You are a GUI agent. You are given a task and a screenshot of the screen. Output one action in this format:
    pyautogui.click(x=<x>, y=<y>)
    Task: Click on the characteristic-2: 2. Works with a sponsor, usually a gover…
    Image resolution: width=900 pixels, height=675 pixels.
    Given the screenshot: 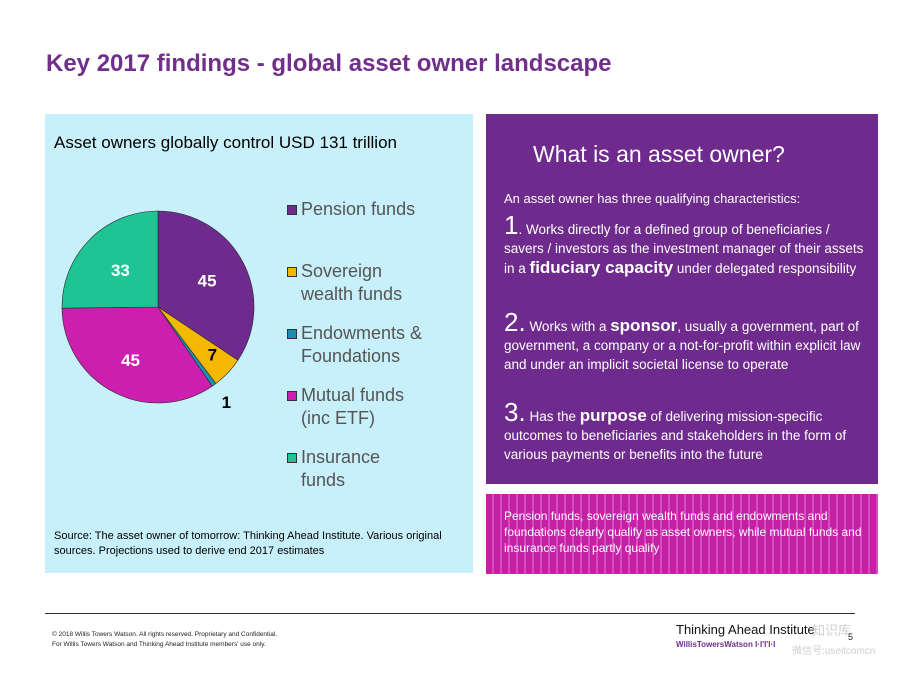 What is the action you would take?
    pyautogui.click(x=688, y=341)
    